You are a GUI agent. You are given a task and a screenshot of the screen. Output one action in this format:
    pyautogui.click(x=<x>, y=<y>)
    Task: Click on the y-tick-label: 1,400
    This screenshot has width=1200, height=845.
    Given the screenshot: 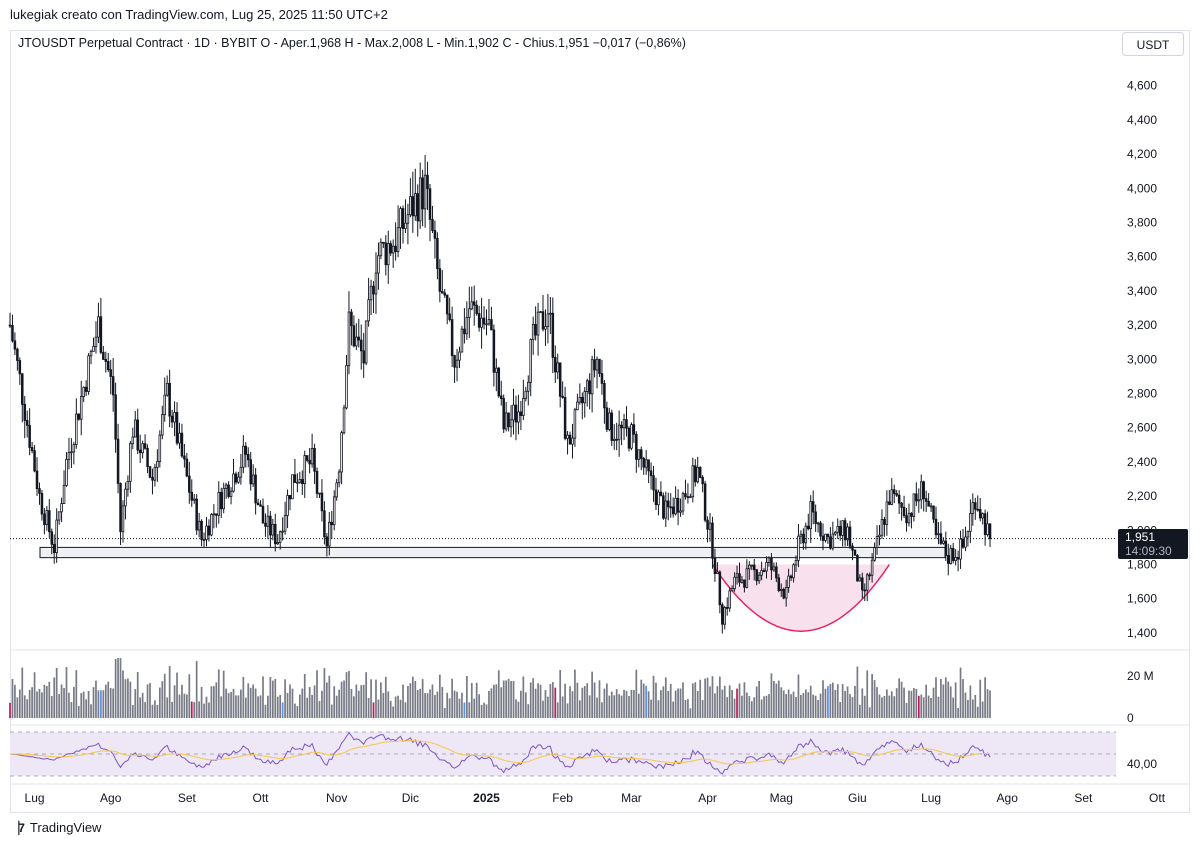 What is the action you would take?
    pyautogui.click(x=1142, y=633)
    